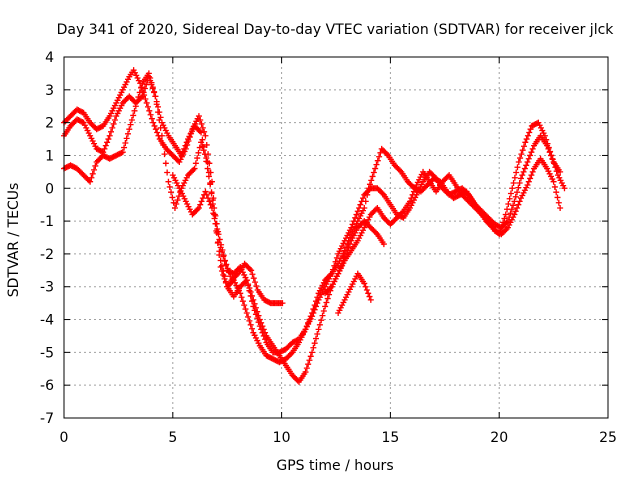  Describe the element at coordinates (47, 386) in the screenshot. I see `y-tick-label: -6` at that location.